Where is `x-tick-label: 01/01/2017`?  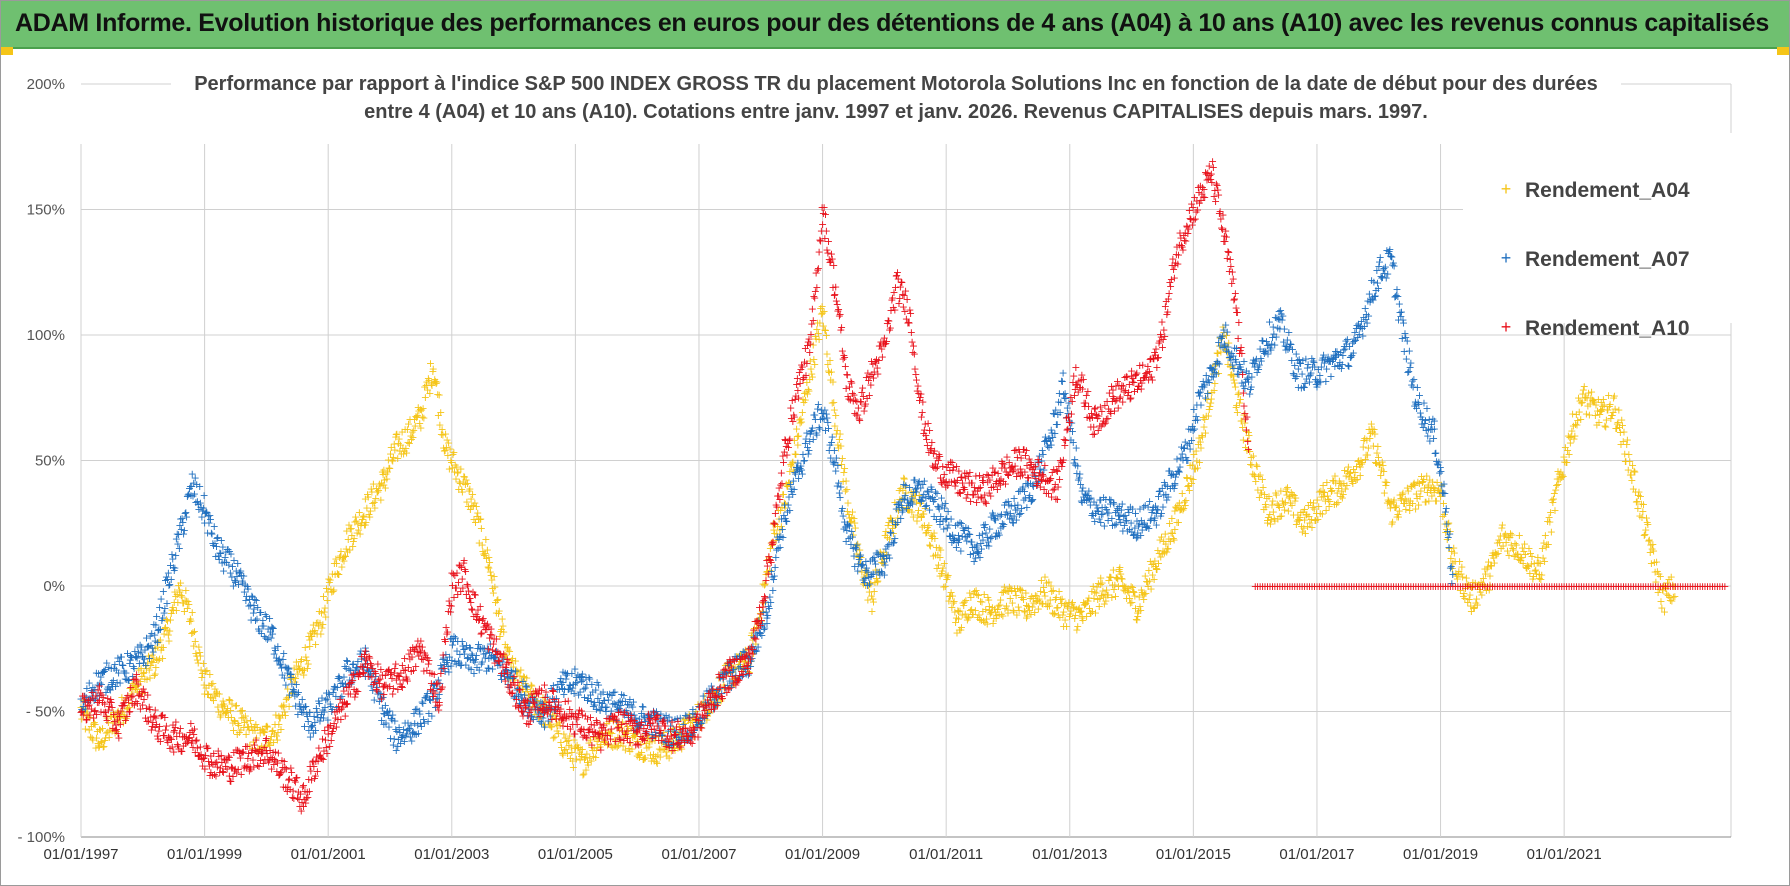
x-tick-label: 01/01/2017 is located at coordinates (1316, 854).